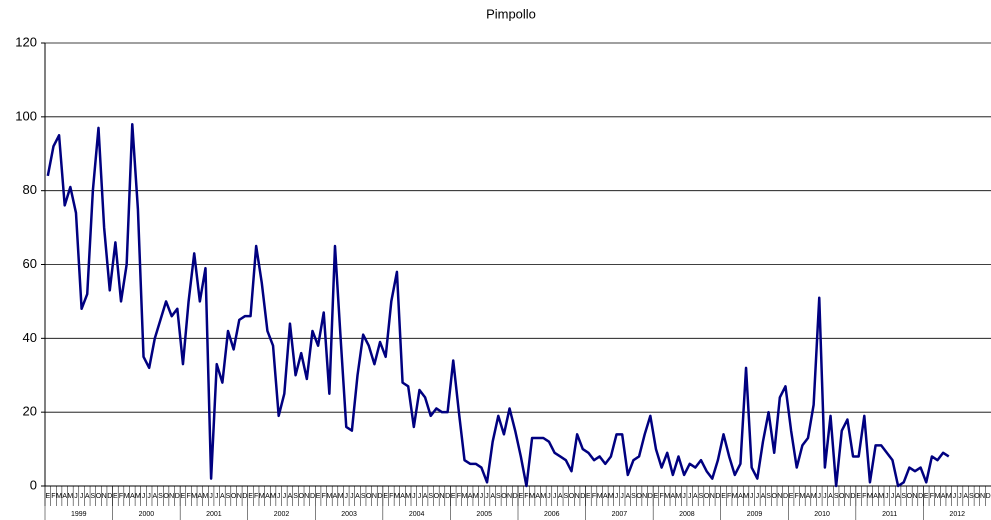  What do you see at coordinates (30, 411) in the screenshot?
I see `y-tick-label: 20` at bounding box center [30, 411].